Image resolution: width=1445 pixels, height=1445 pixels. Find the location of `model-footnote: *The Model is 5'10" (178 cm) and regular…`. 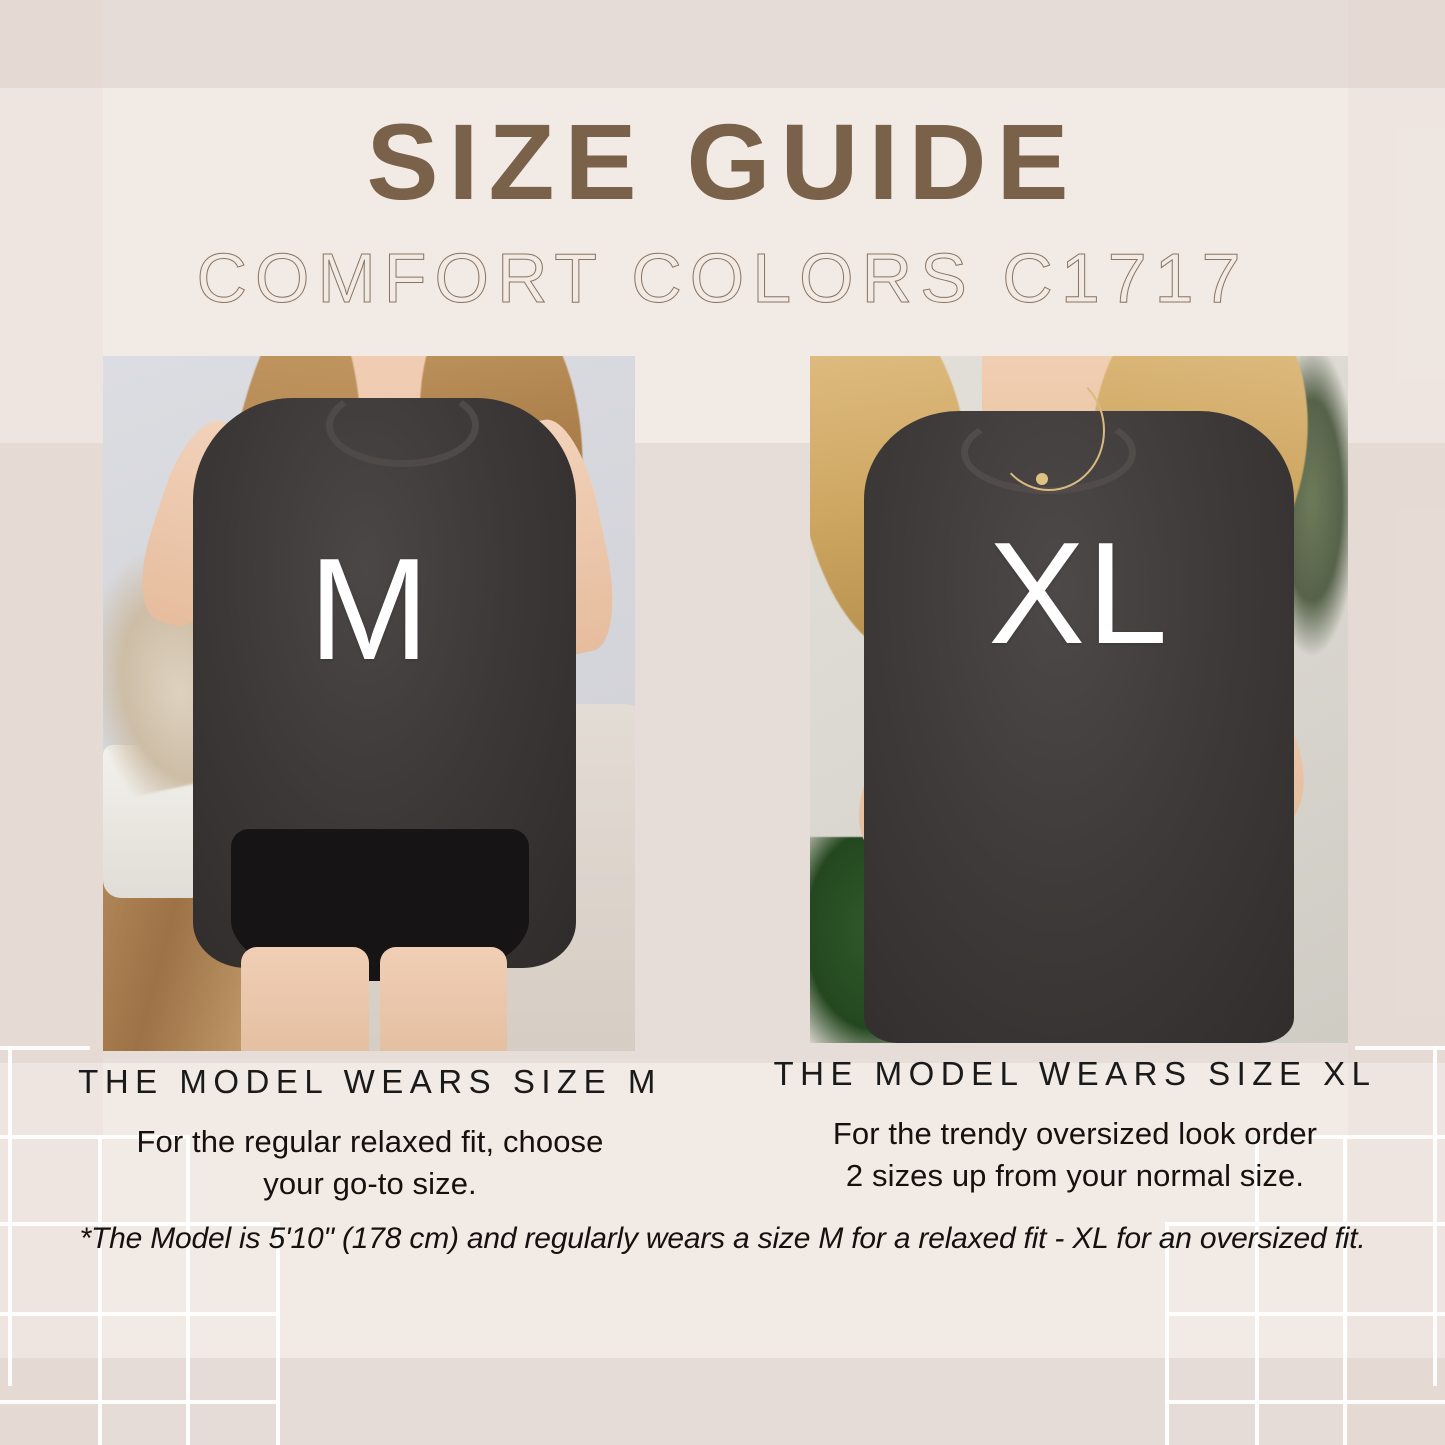

model-footnote: *The Model is 5'10" (178 cm) and regular… is located at coordinates (722, 1238).